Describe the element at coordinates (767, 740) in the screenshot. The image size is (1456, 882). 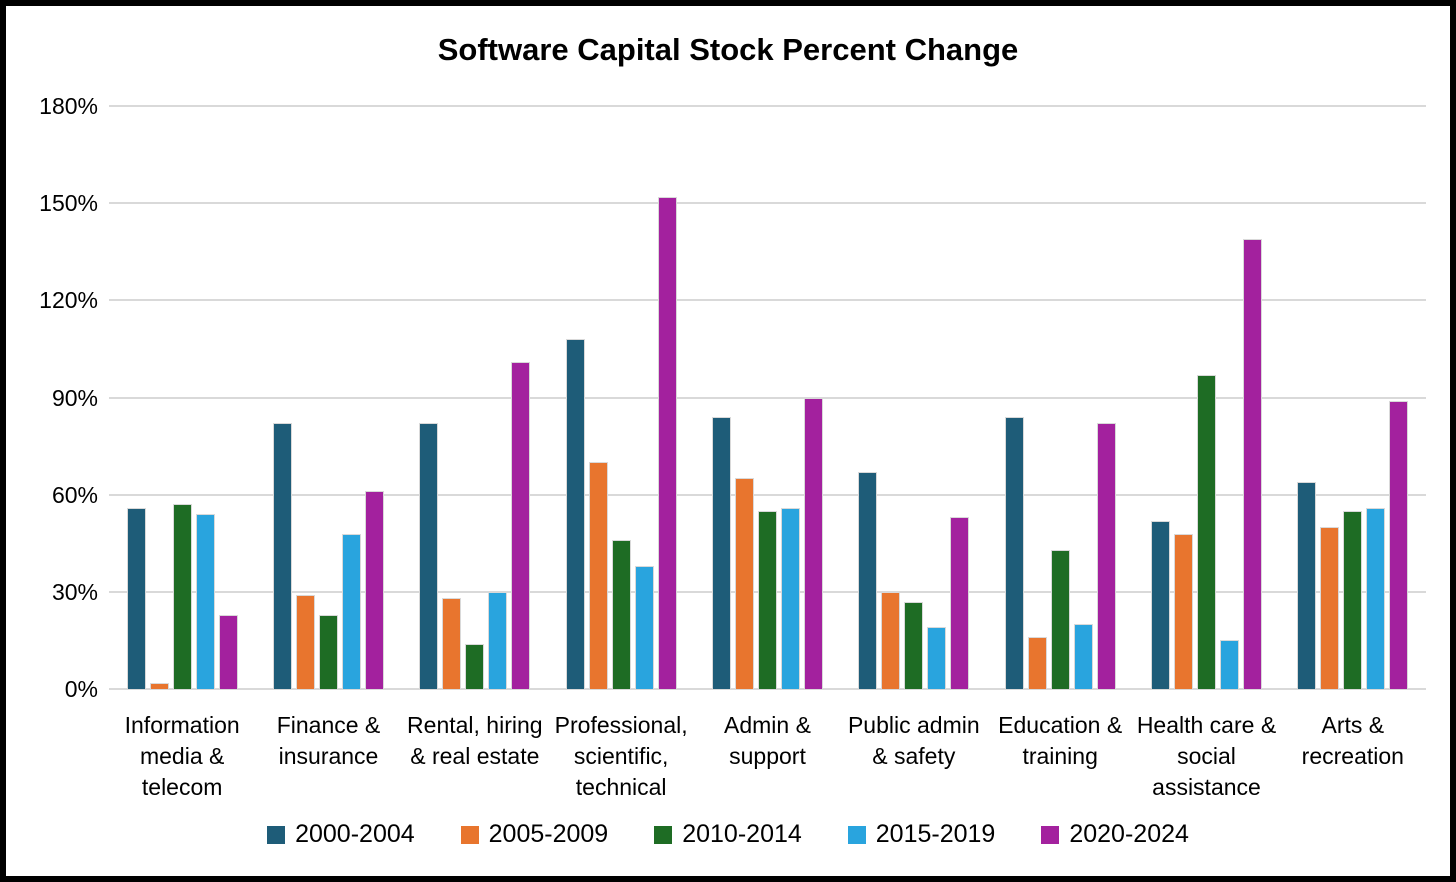
I see `x-category-label: Admin & support` at that location.